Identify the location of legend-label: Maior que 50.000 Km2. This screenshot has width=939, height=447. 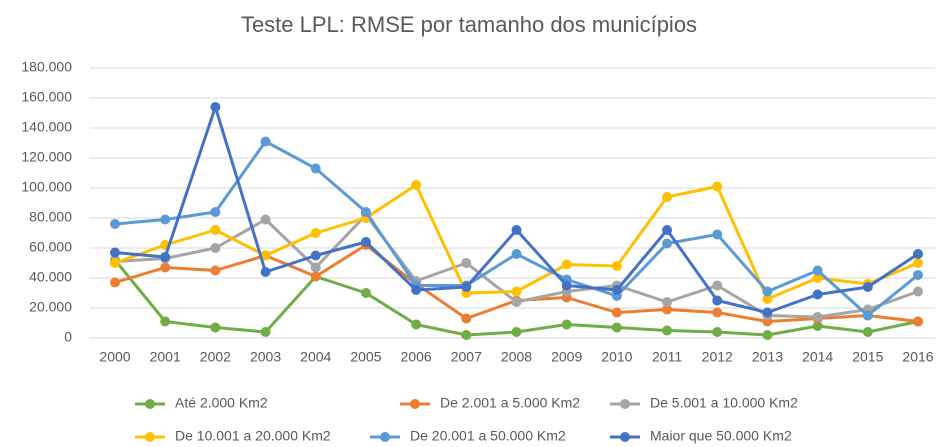
(721, 436).